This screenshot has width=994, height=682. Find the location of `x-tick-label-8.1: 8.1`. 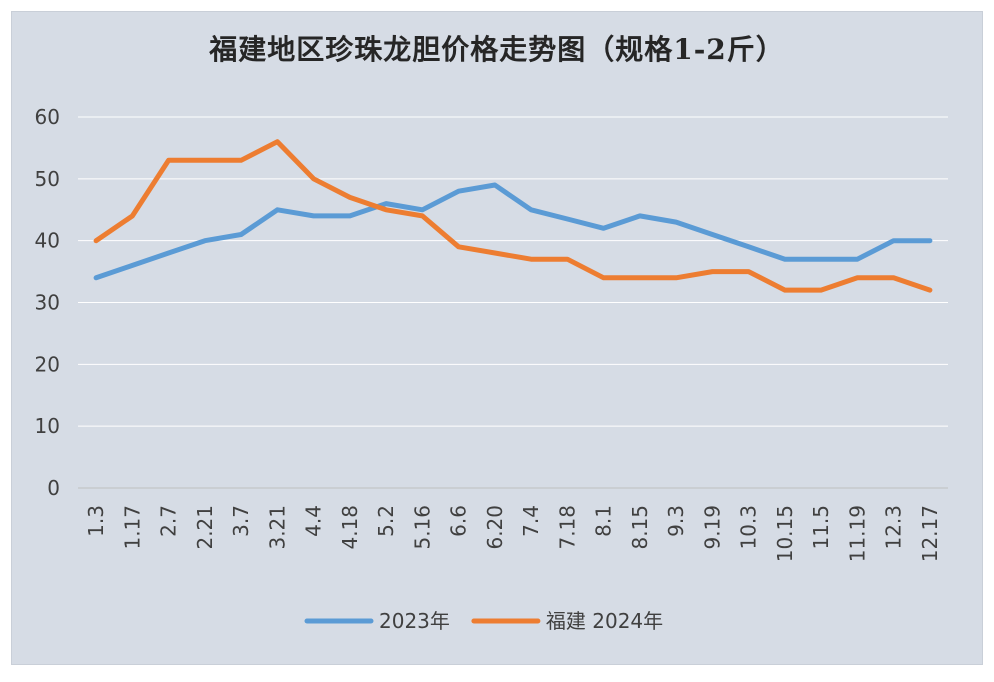

x-tick-label-8.1: 8.1 is located at coordinates (604, 521).